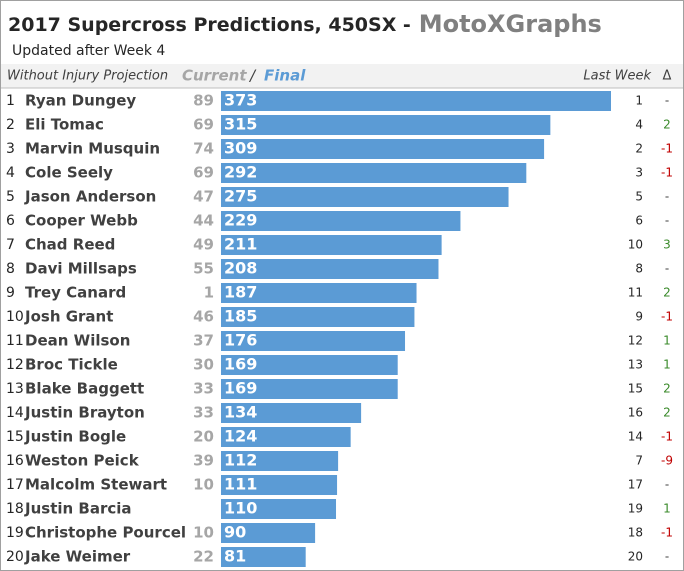 The width and height of the screenshot is (684, 571). What do you see at coordinates (639, 101) in the screenshot?
I see `last-week: 1` at bounding box center [639, 101].